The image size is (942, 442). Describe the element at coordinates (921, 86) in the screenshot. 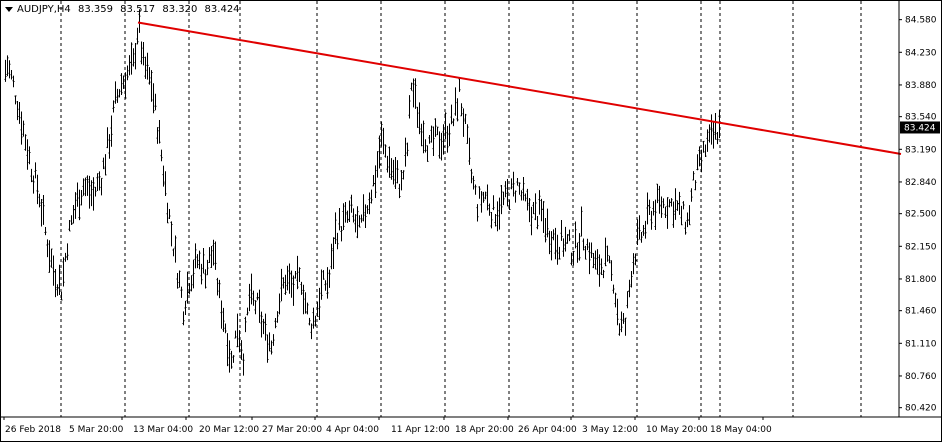

I see `y-tick-label: 83.880` at that location.